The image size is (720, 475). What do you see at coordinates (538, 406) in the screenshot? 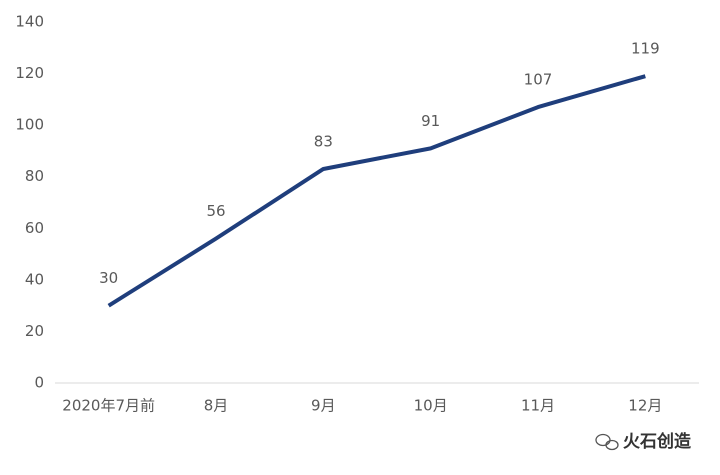
I see `x-tick-label: 11月` at bounding box center [538, 406].